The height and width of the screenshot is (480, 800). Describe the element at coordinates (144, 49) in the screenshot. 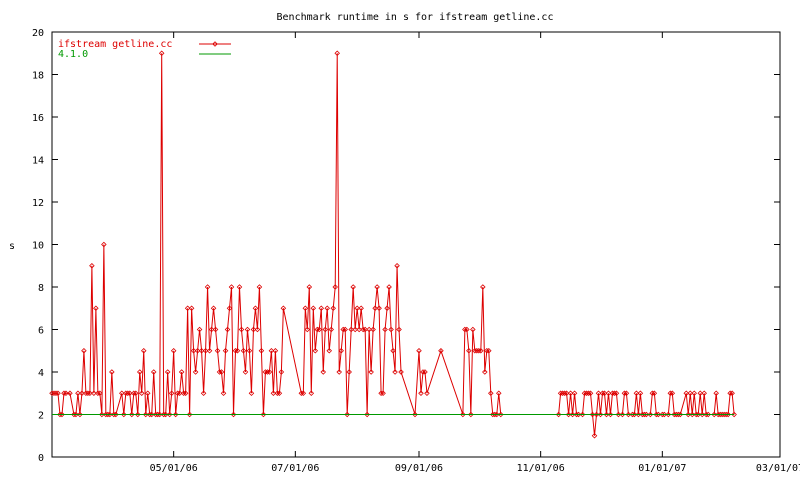

I see `legend: ifstream getline.cc4.1.0` at that location.